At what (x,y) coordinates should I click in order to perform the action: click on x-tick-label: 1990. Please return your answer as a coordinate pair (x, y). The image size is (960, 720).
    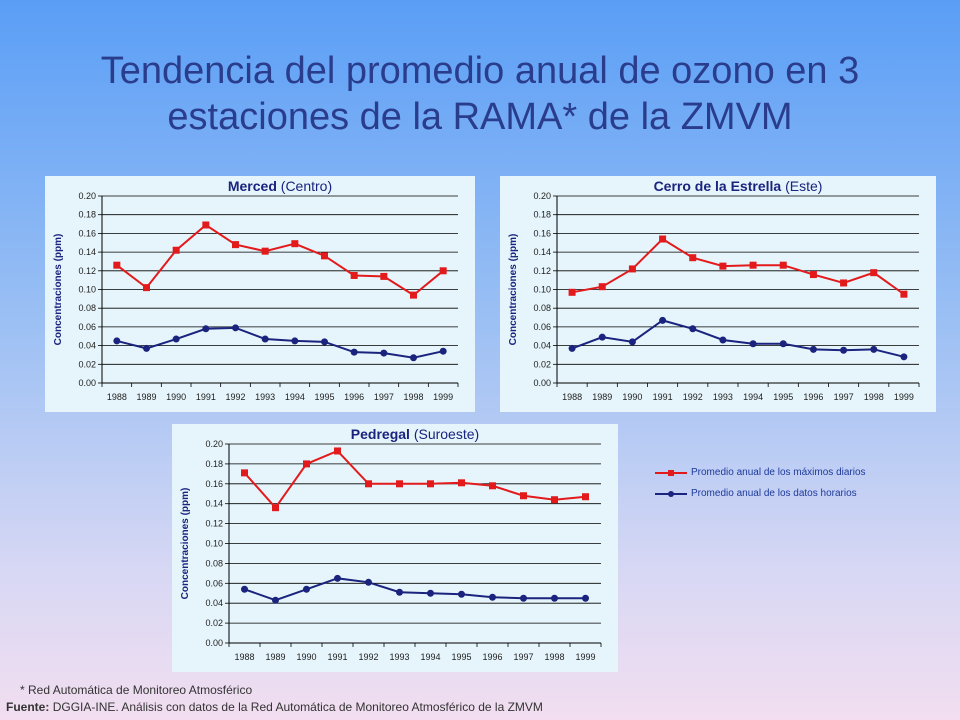
    Looking at the image, I should click on (306, 657).